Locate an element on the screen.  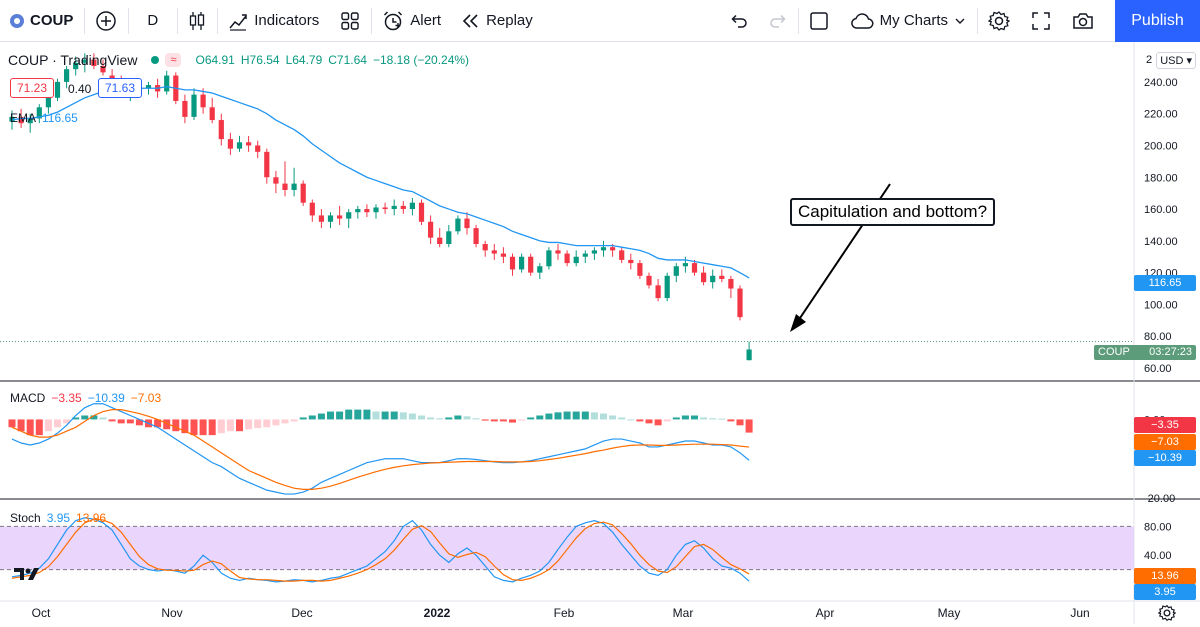
currency-button: USD ▾ is located at coordinates (1176, 60).